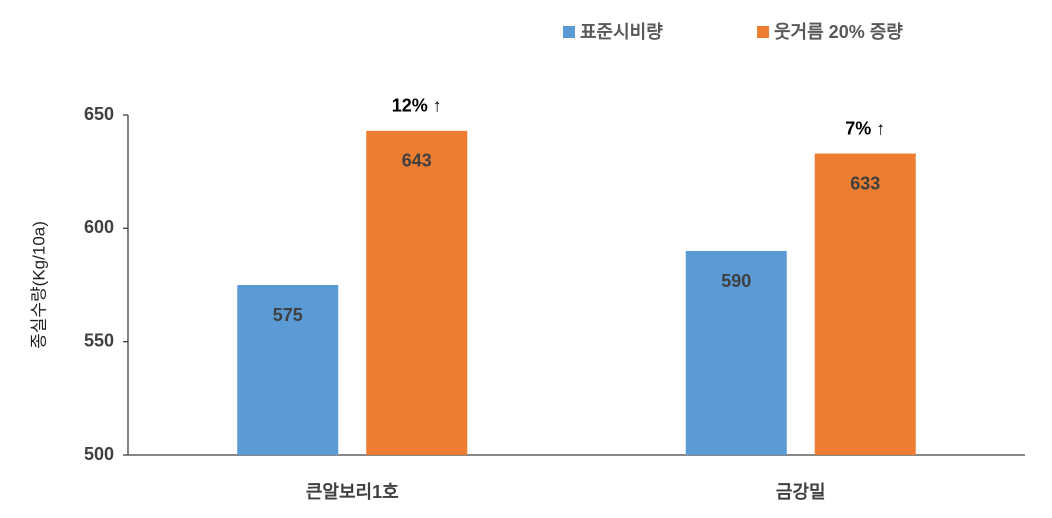 The width and height of the screenshot is (1052, 518). What do you see at coordinates (417, 161) in the screenshot?
I see `value-label: 643` at bounding box center [417, 161].